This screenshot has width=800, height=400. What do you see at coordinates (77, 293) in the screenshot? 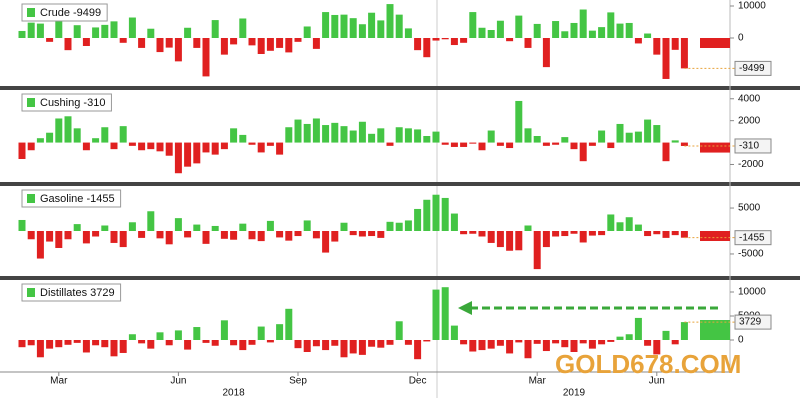
I see `legend-text: Distillates 3729` at bounding box center [77, 293].